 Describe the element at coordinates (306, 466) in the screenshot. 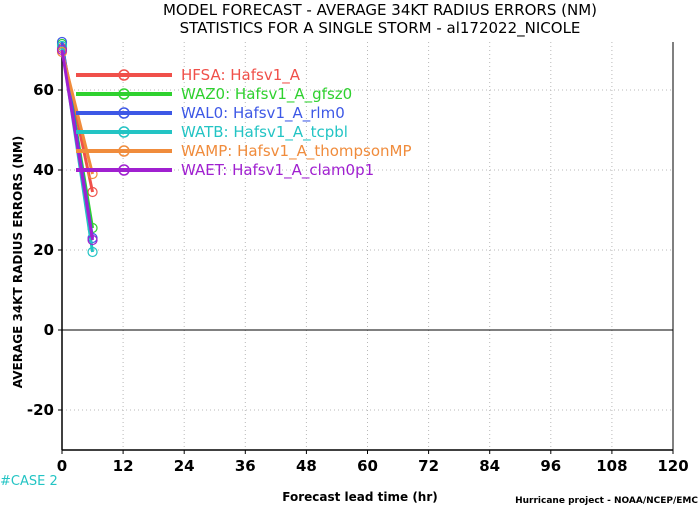

I see `x-tick-label: 48` at that location.